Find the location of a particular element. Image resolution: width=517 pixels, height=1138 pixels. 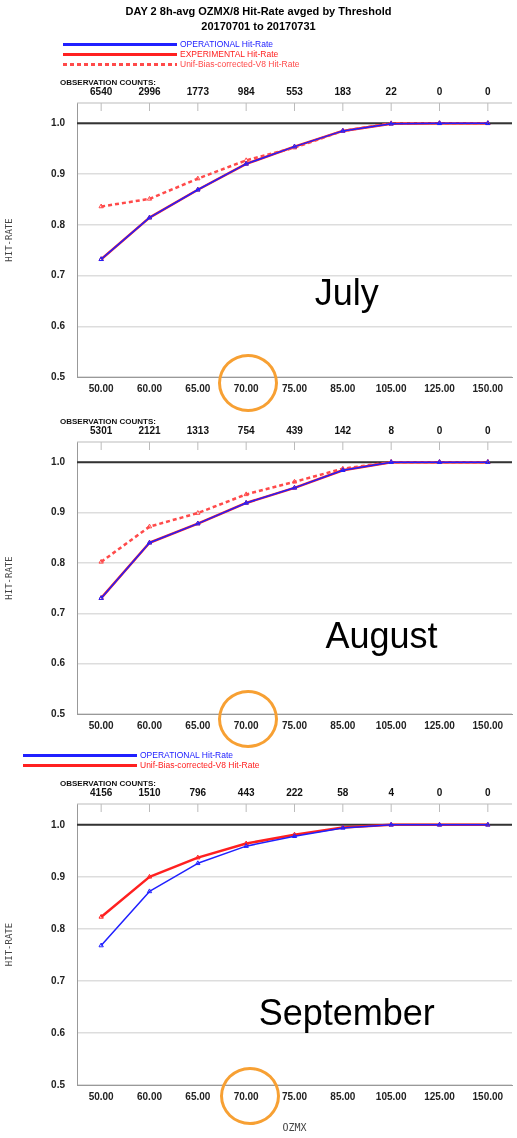

annotation: 1773 is located at coordinates (198, 91).